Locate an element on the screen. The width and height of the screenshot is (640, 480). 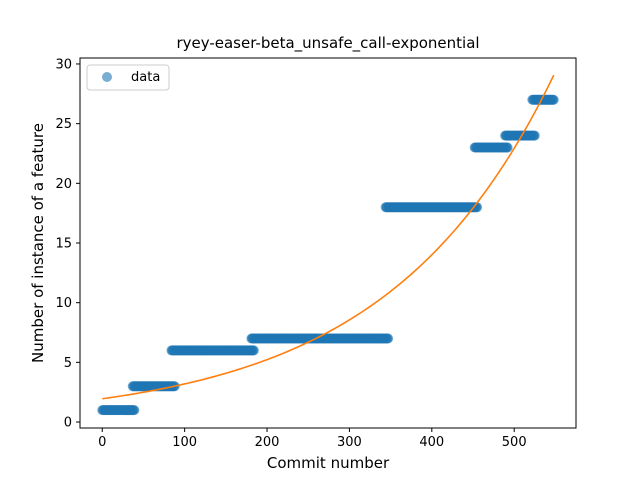
x-tick-label: 100 is located at coordinates (184, 442).